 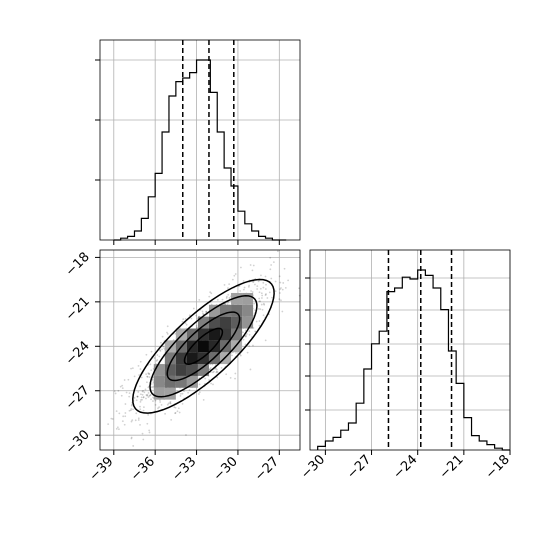 What do you see at coordinates (359, 467) in the screenshot?
I see `x-tick-label: −27` at bounding box center [359, 467].